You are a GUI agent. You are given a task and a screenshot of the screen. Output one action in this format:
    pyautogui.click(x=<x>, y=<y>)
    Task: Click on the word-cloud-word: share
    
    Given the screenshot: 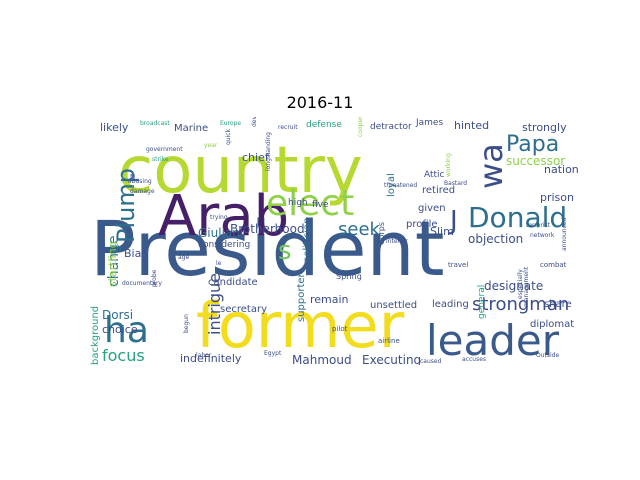 What is the action you would take?
    pyautogui.click(x=558, y=304)
    